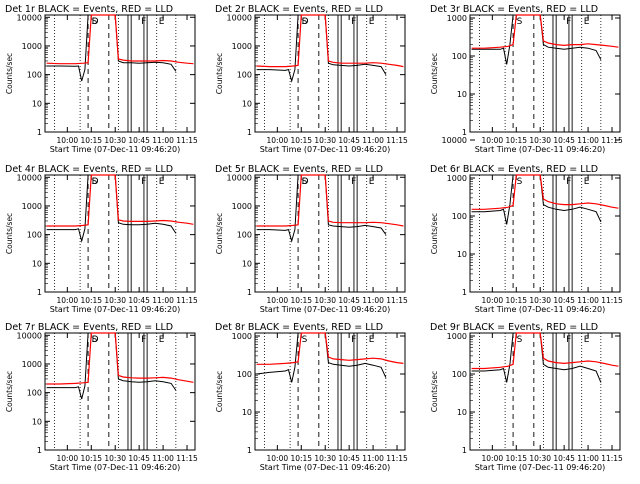 This screenshot has height=484, width=640. Describe the element at coordinates (89, 327) in the screenshot. I see `plot-title: Det 7r BLACK = Events, RED = LLD` at that location.